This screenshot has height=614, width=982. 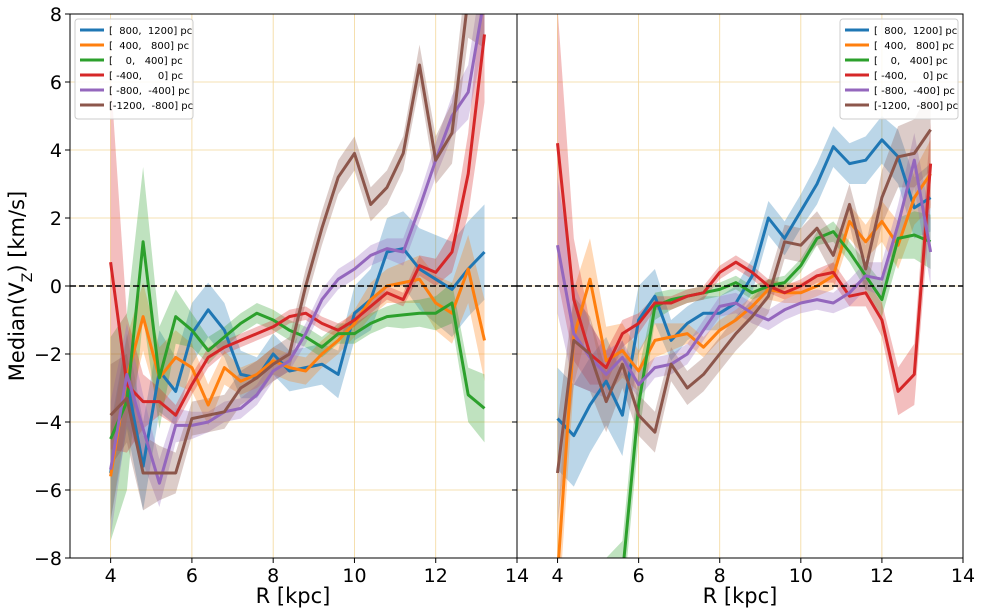 What do you see at coordinates (149, 46) in the screenshot?
I see `left-legend-label: [ 400, 800] pc` at bounding box center [149, 46].